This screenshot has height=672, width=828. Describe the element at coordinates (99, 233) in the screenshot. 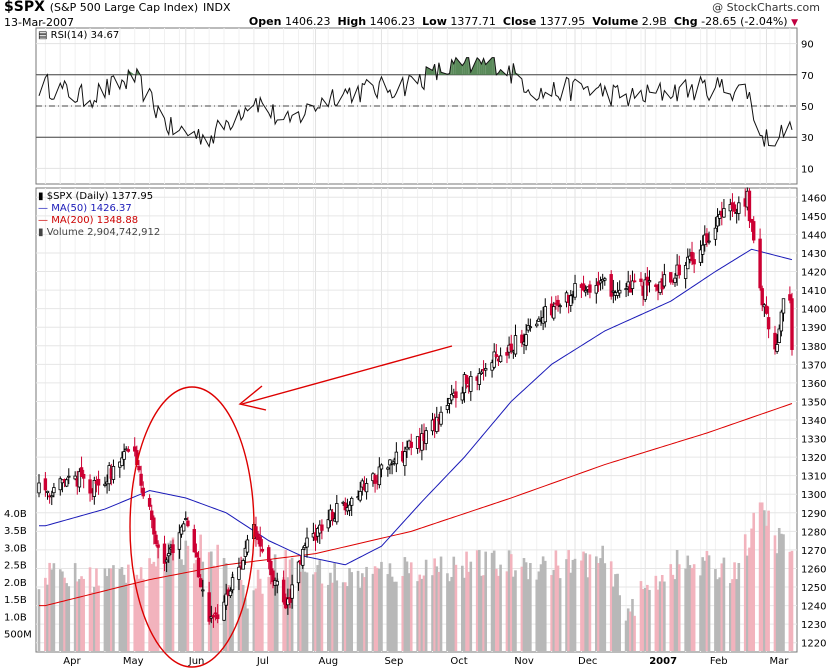

I see `legend-volume: ▮ Volume 2,904,742,912` at that location.